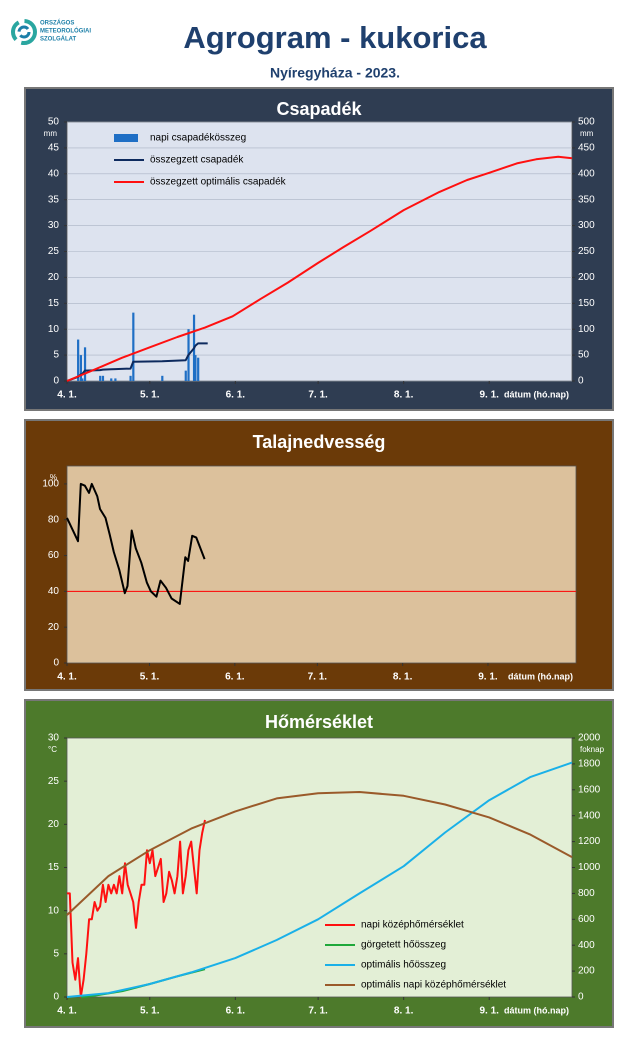 The width and height of the screenshot is (640, 1048). What do you see at coordinates (319, 722) in the screenshot?
I see `chart-title: Hőmérséklet` at bounding box center [319, 722].